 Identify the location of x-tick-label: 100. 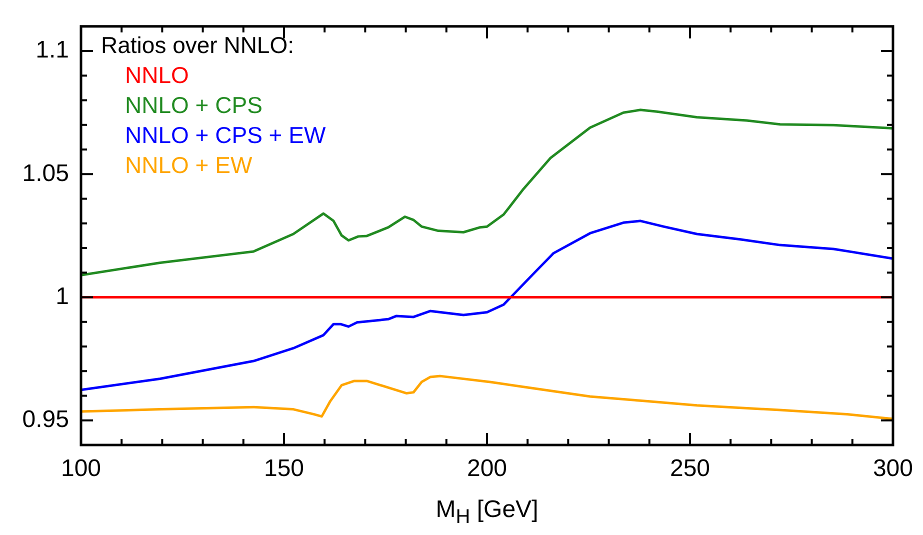
(81, 468).